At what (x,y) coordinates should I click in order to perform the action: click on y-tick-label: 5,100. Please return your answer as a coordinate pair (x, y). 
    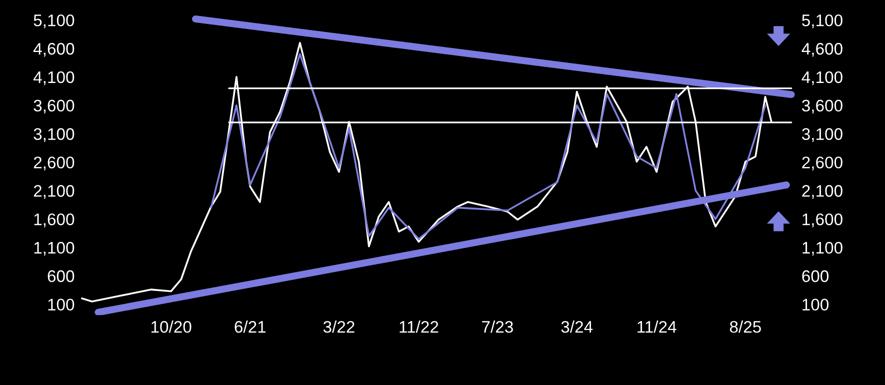
    Looking at the image, I should click on (54, 21).